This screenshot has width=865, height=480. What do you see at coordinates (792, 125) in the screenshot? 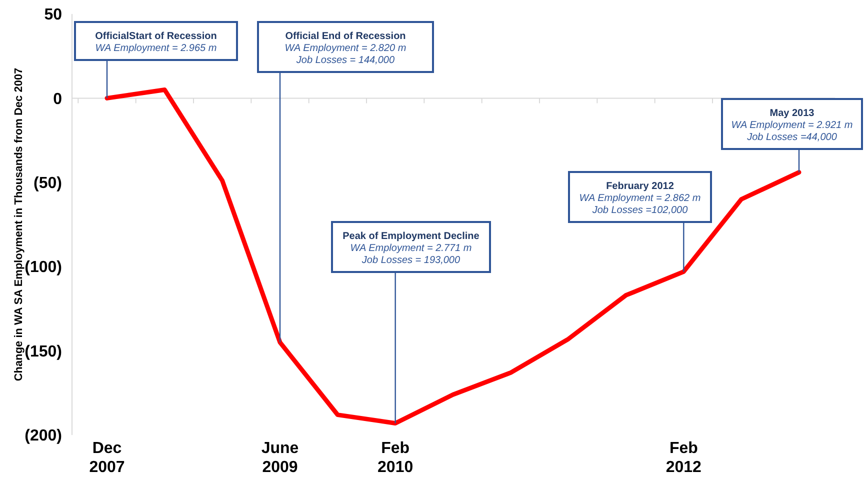
I see `annotation: May 2013 WA Employment = 2.921 m Job Losses =44,000` at bounding box center [792, 125].